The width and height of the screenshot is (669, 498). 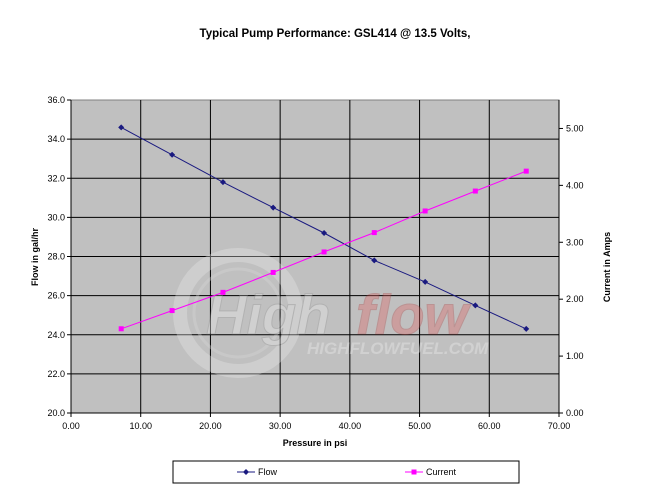 I want to click on y-axis-label: Flow in gal/hr, so click(x=35, y=257).